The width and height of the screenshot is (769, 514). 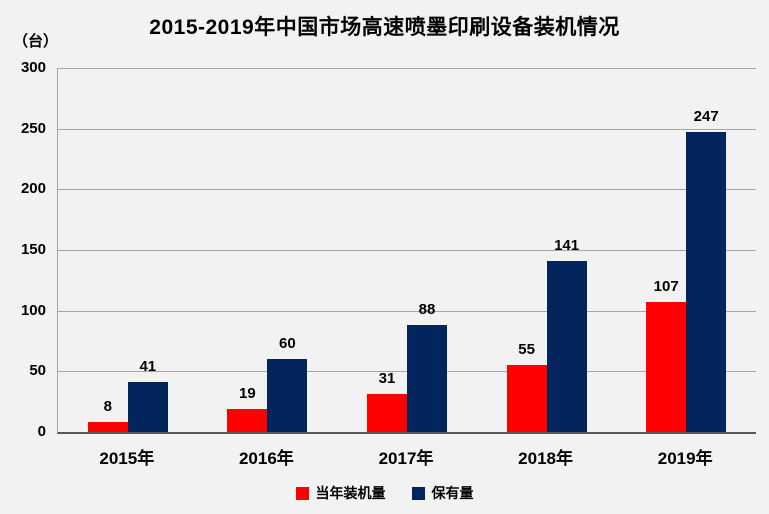 I want to click on y-tick-label: 150, so click(x=33, y=249).